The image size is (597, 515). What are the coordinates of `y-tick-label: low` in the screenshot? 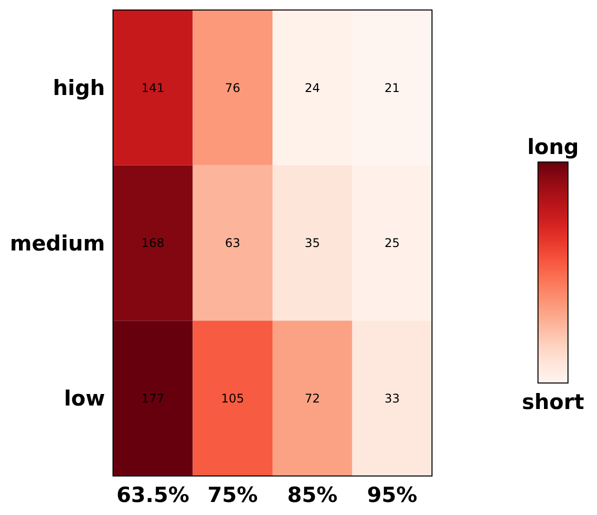 It's located at (84, 398).